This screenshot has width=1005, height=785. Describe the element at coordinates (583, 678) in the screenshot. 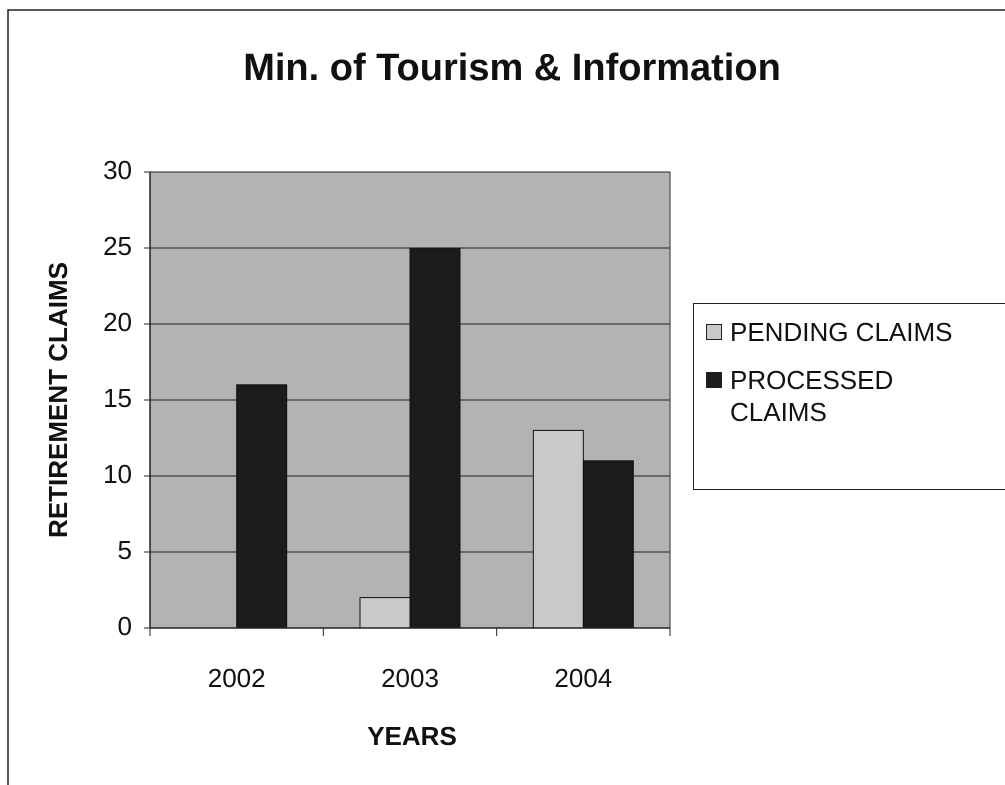

I see `x-tick-label: 2004` at that location.